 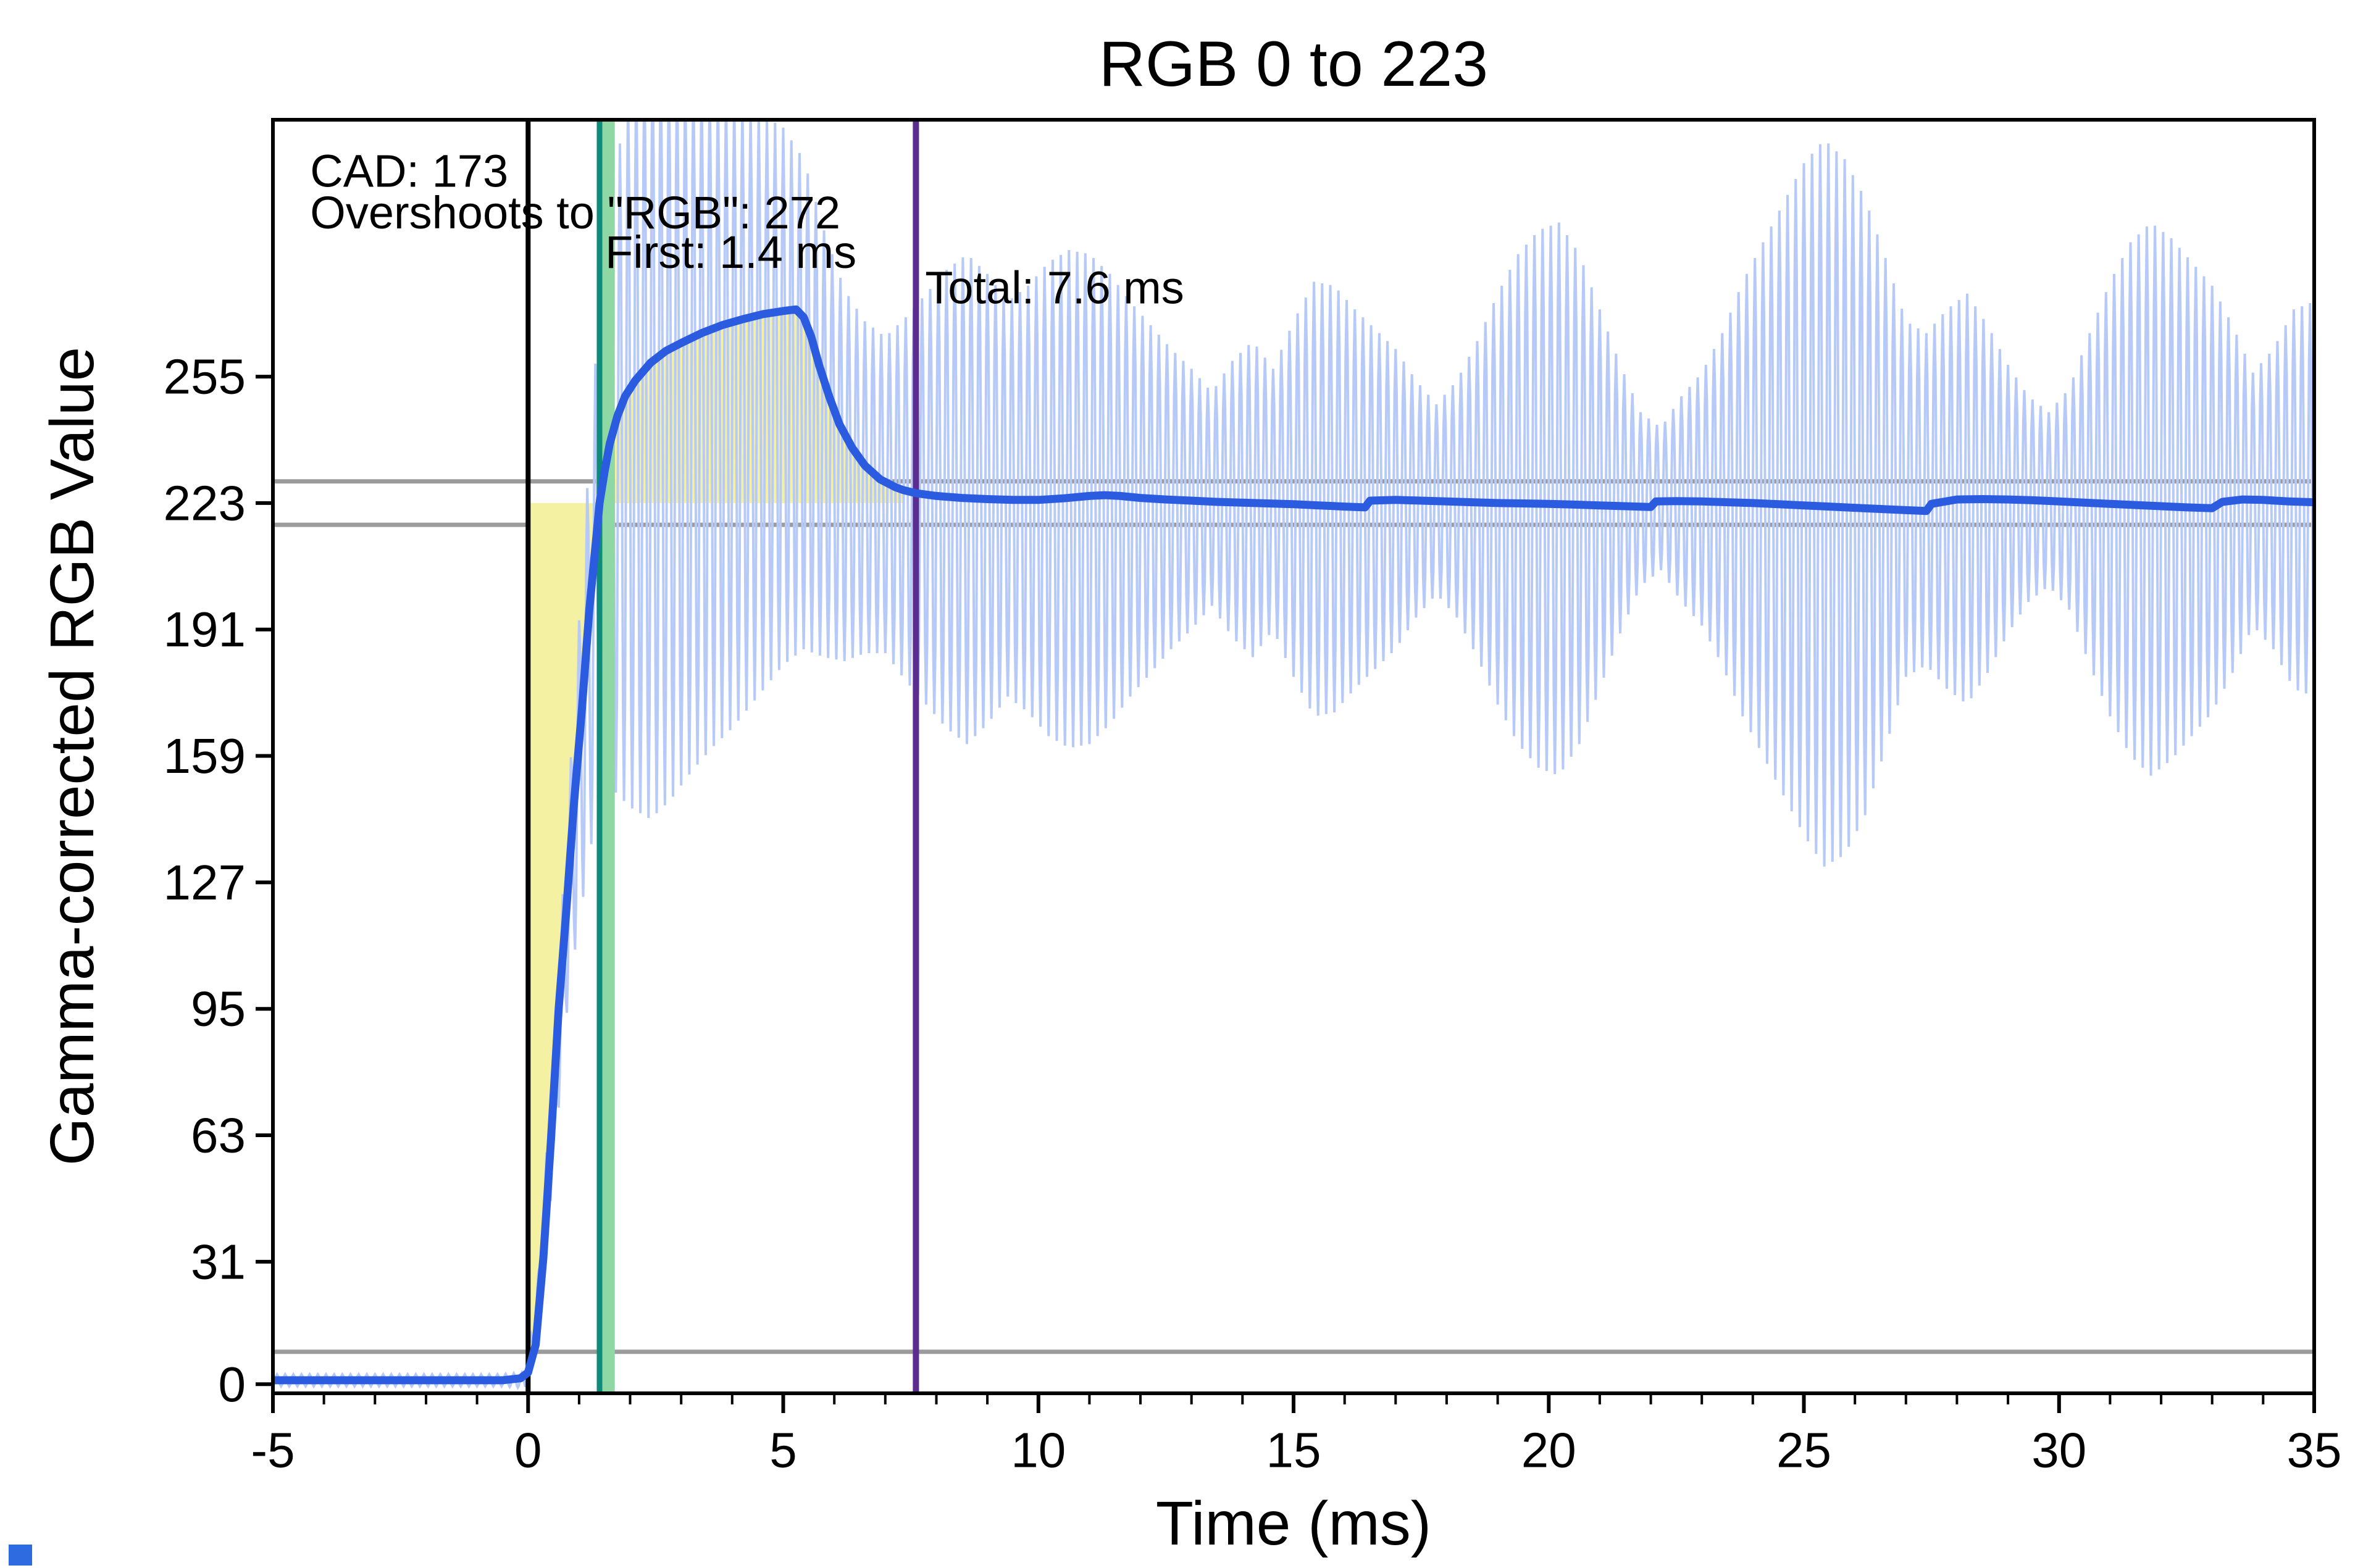 What do you see at coordinates (20, 1556) in the screenshot?
I see `corner-artifact-mark` at bounding box center [20, 1556].